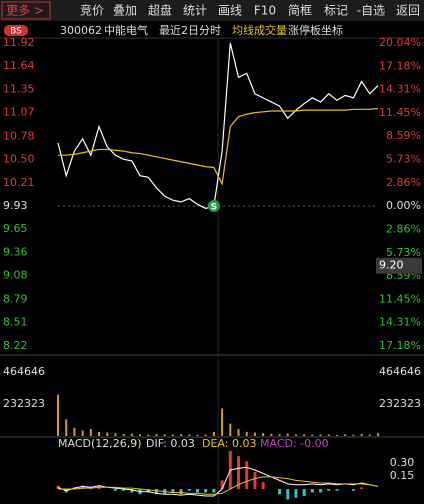 The width and height of the screenshot is (424, 504). Describe the element at coordinates (19, 158) in the screenshot. I see `price-tick: 10.50` at that location.